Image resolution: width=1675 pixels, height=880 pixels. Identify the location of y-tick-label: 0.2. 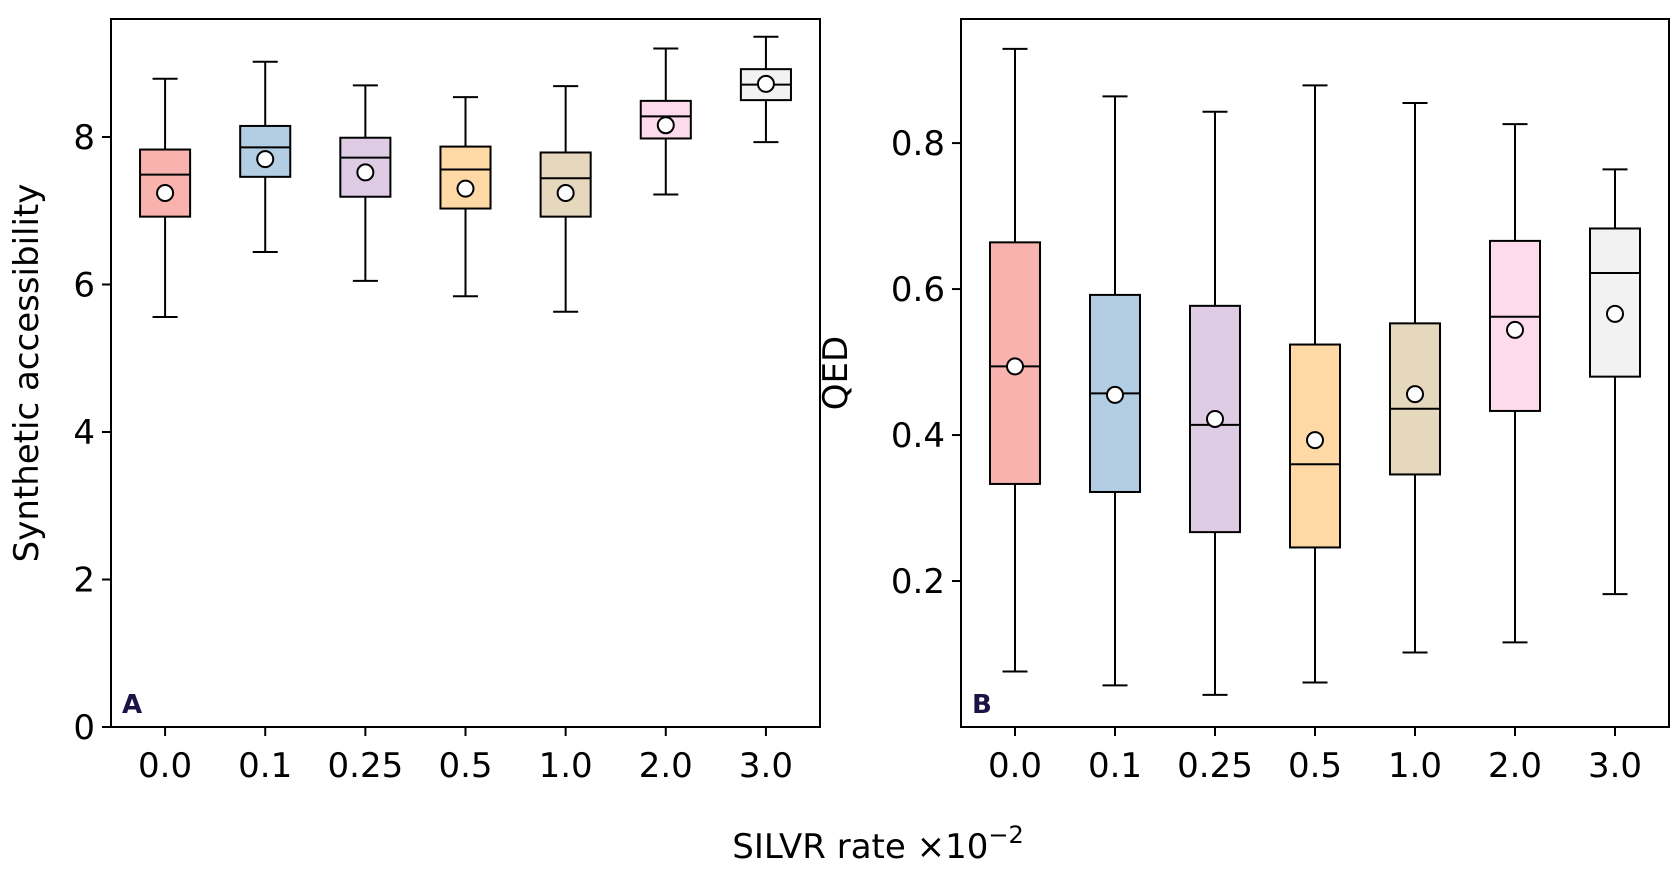
(918, 582).